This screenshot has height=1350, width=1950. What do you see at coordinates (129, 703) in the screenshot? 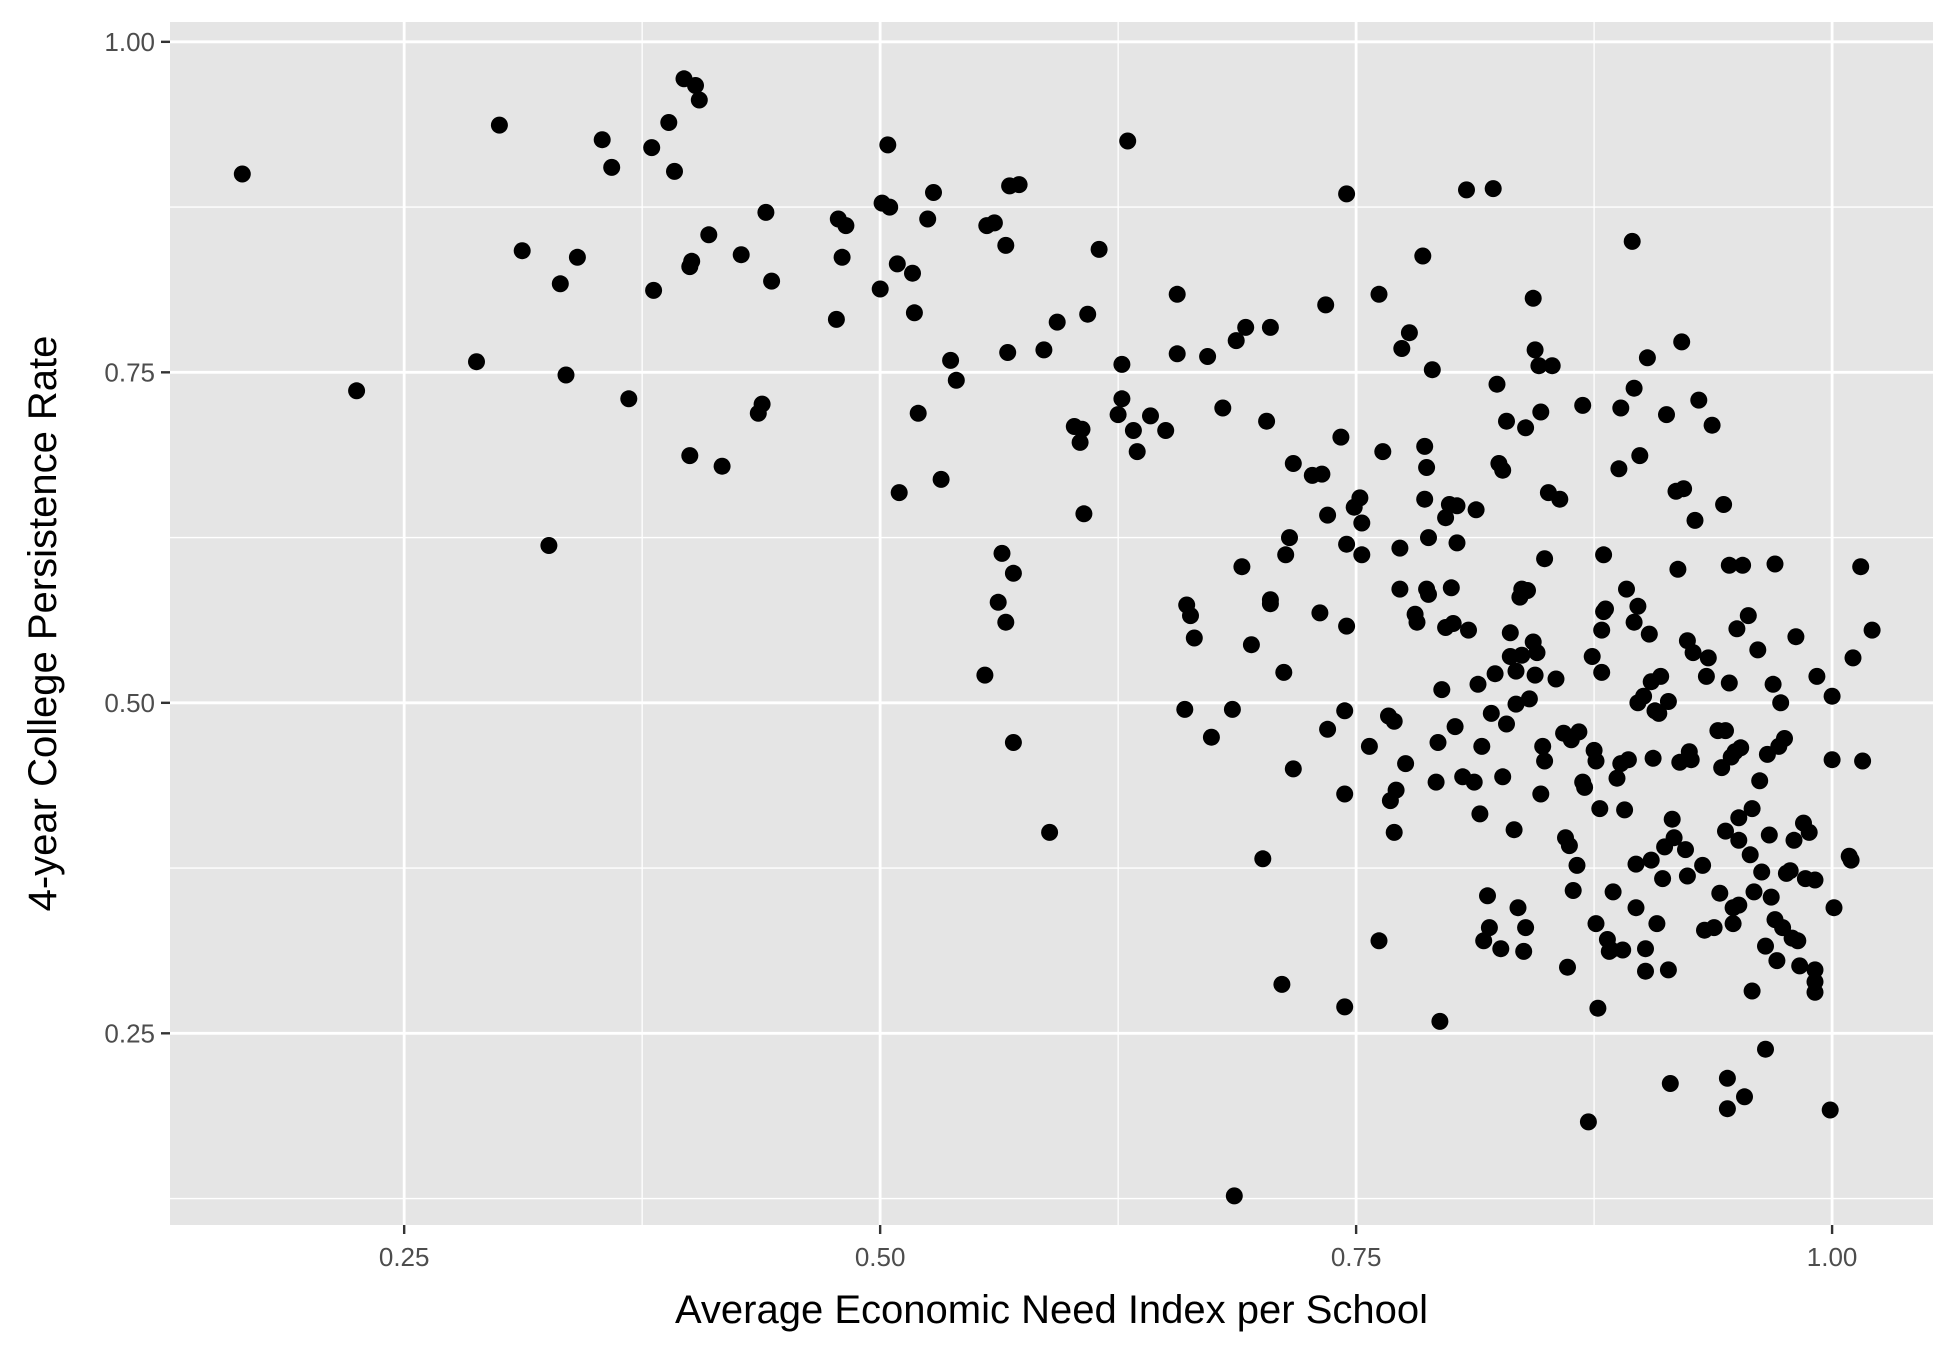
I see `y-tick-label: 0.50` at bounding box center [129, 703].